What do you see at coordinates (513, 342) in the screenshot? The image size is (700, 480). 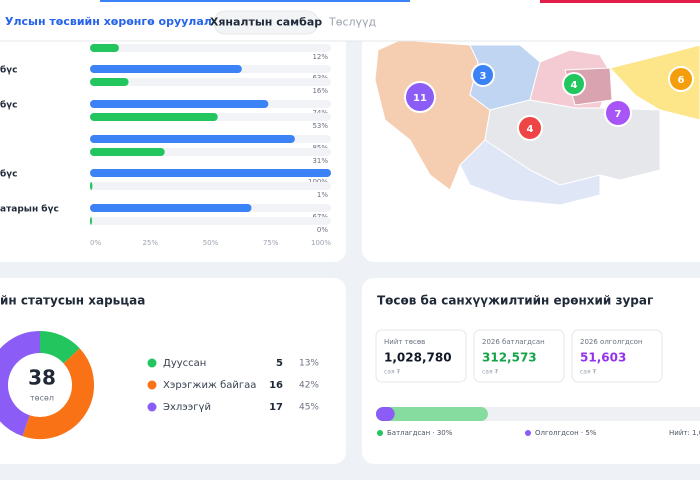 I see `stat-label: 2026 батлагдсан` at bounding box center [513, 342].